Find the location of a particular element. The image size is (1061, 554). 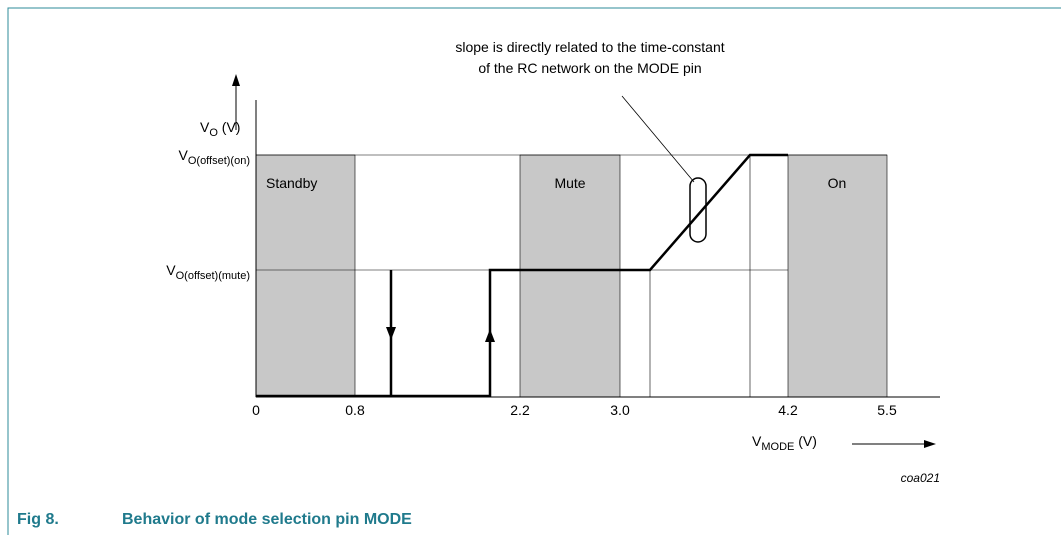

x-axis-label: VMODE (V) is located at coordinates (784, 443).